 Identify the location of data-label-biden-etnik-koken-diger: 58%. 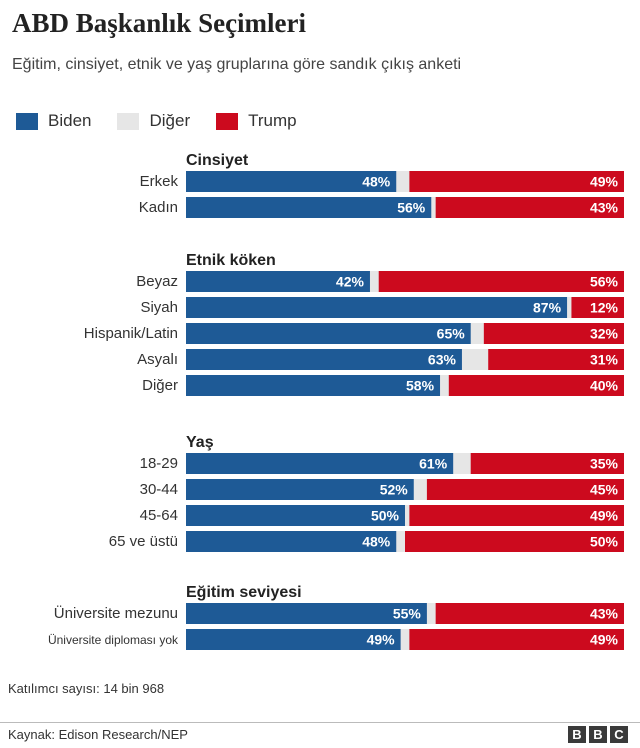
(420, 386).